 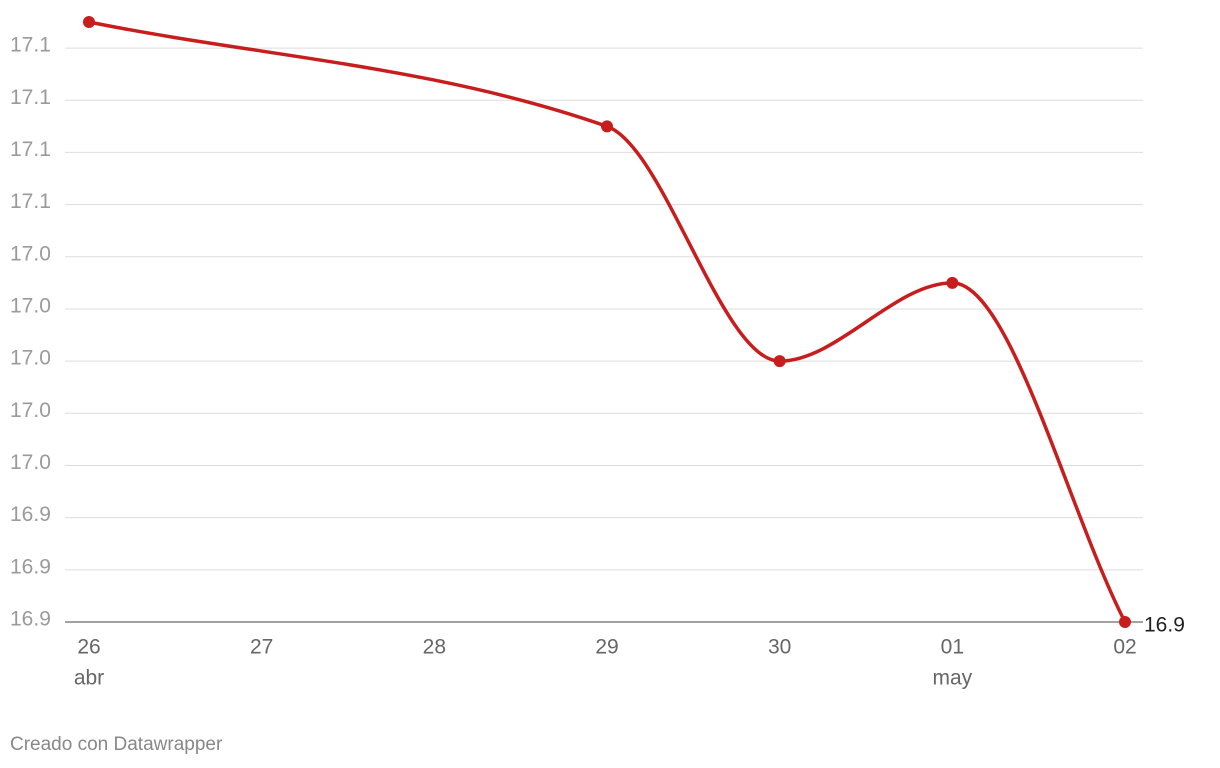 What do you see at coordinates (116, 744) in the screenshot?
I see `footer: Creado con Datawrapper` at bounding box center [116, 744].